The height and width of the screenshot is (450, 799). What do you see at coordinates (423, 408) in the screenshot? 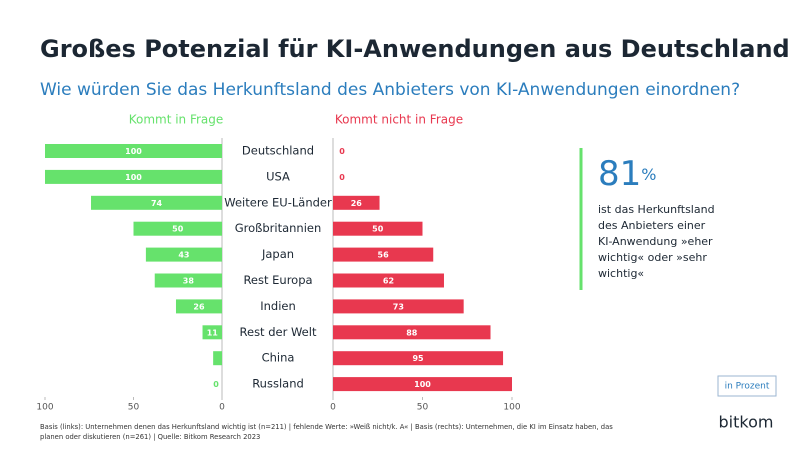
I see `x2-tick-label: 50` at bounding box center [423, 408].